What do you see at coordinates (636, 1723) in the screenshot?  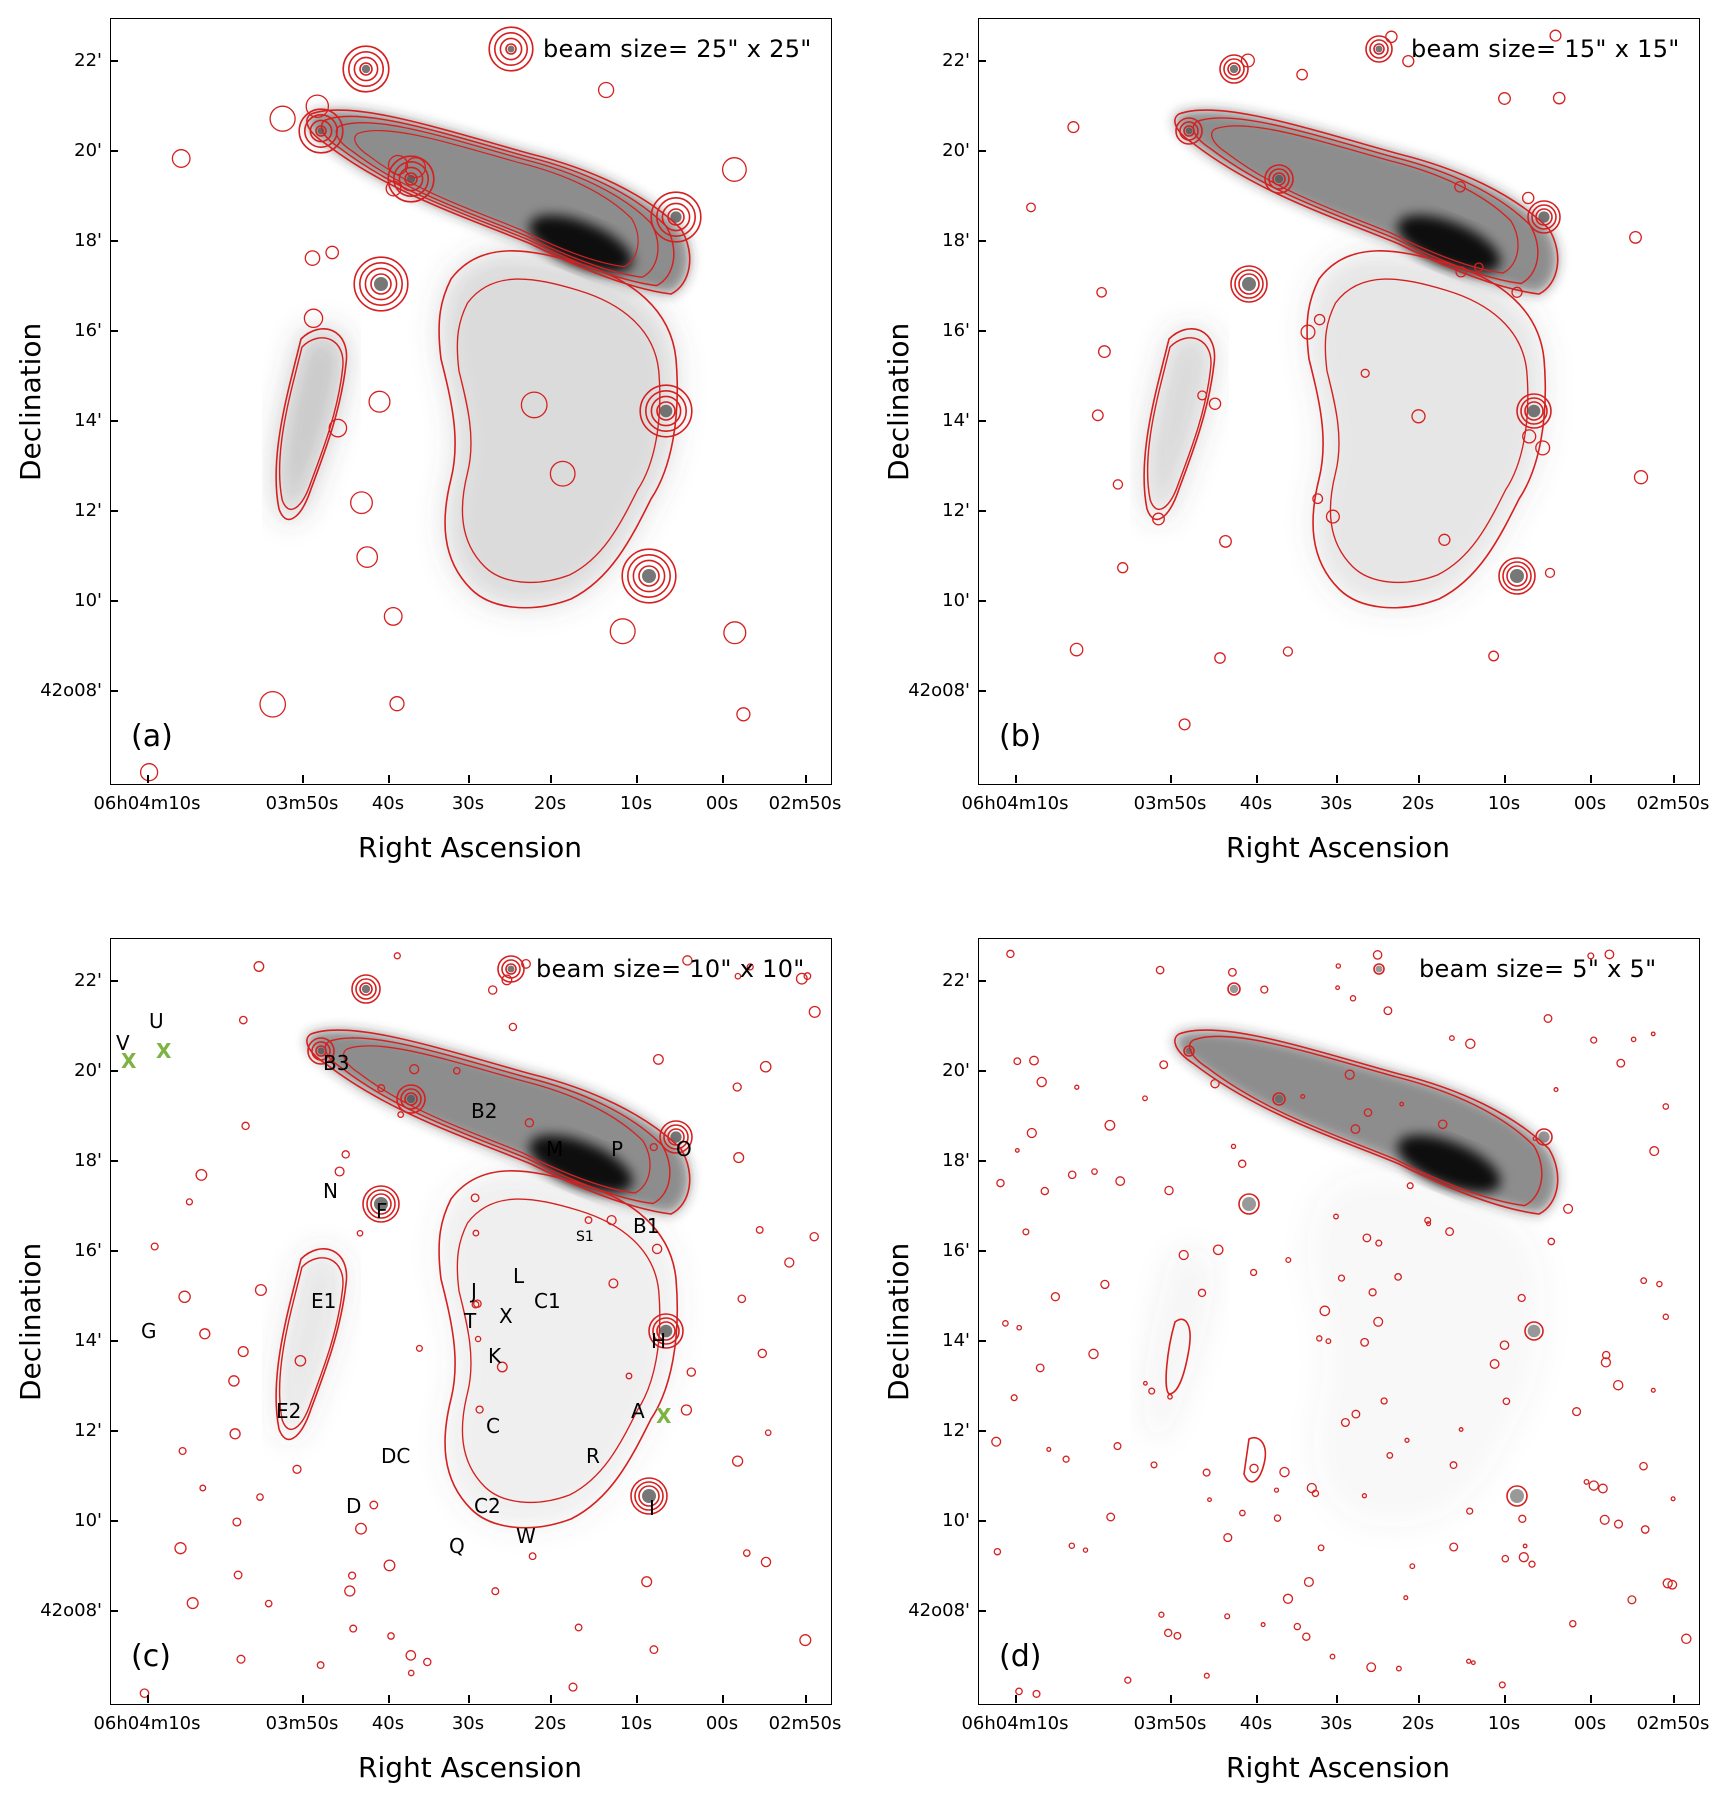 I see `x-tick-label: 10s` at bounding box center [636, 1723].